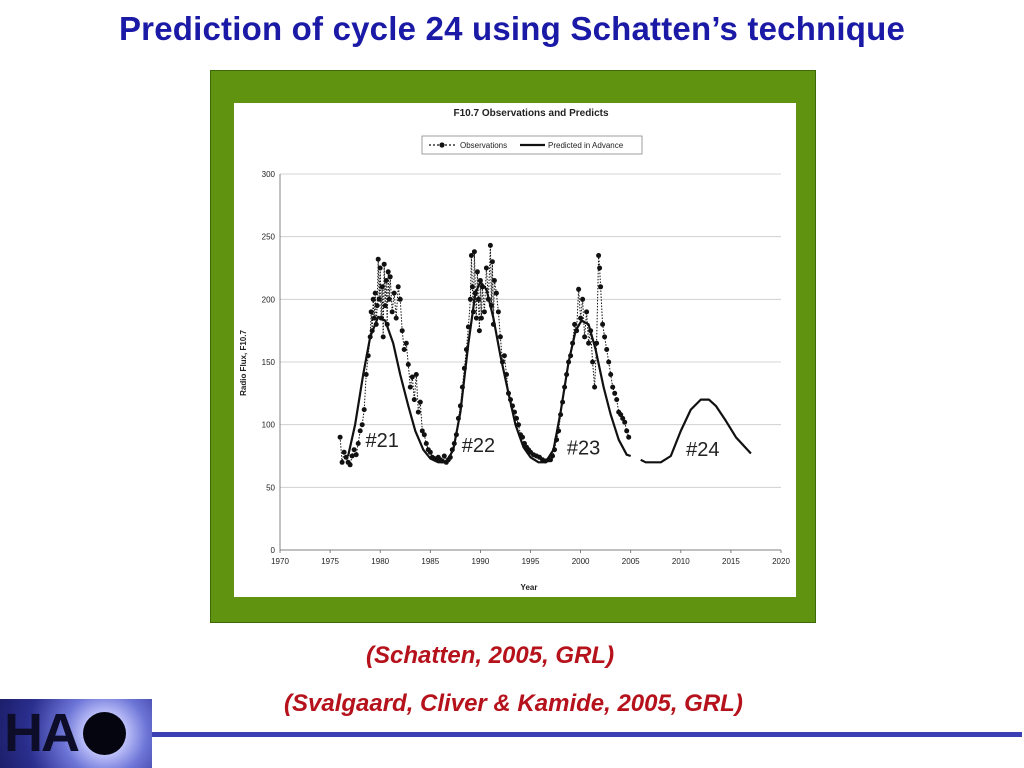 The image size is (1024, 768). Describe the element at coordinates (631, 561) in the screenshot. I see `x-tick-label: 2005` at that location.